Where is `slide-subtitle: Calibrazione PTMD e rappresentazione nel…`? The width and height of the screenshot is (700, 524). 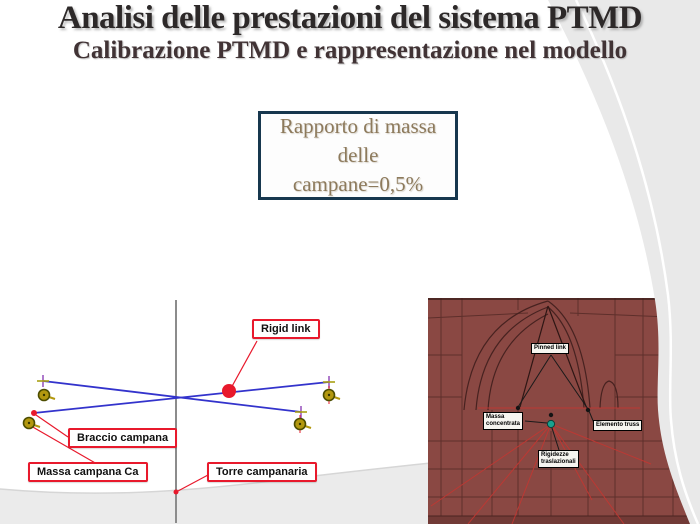
slide-subtitle: Calibrazione PTMD e rappresentazione nel… is located at coordinates (350, 50).